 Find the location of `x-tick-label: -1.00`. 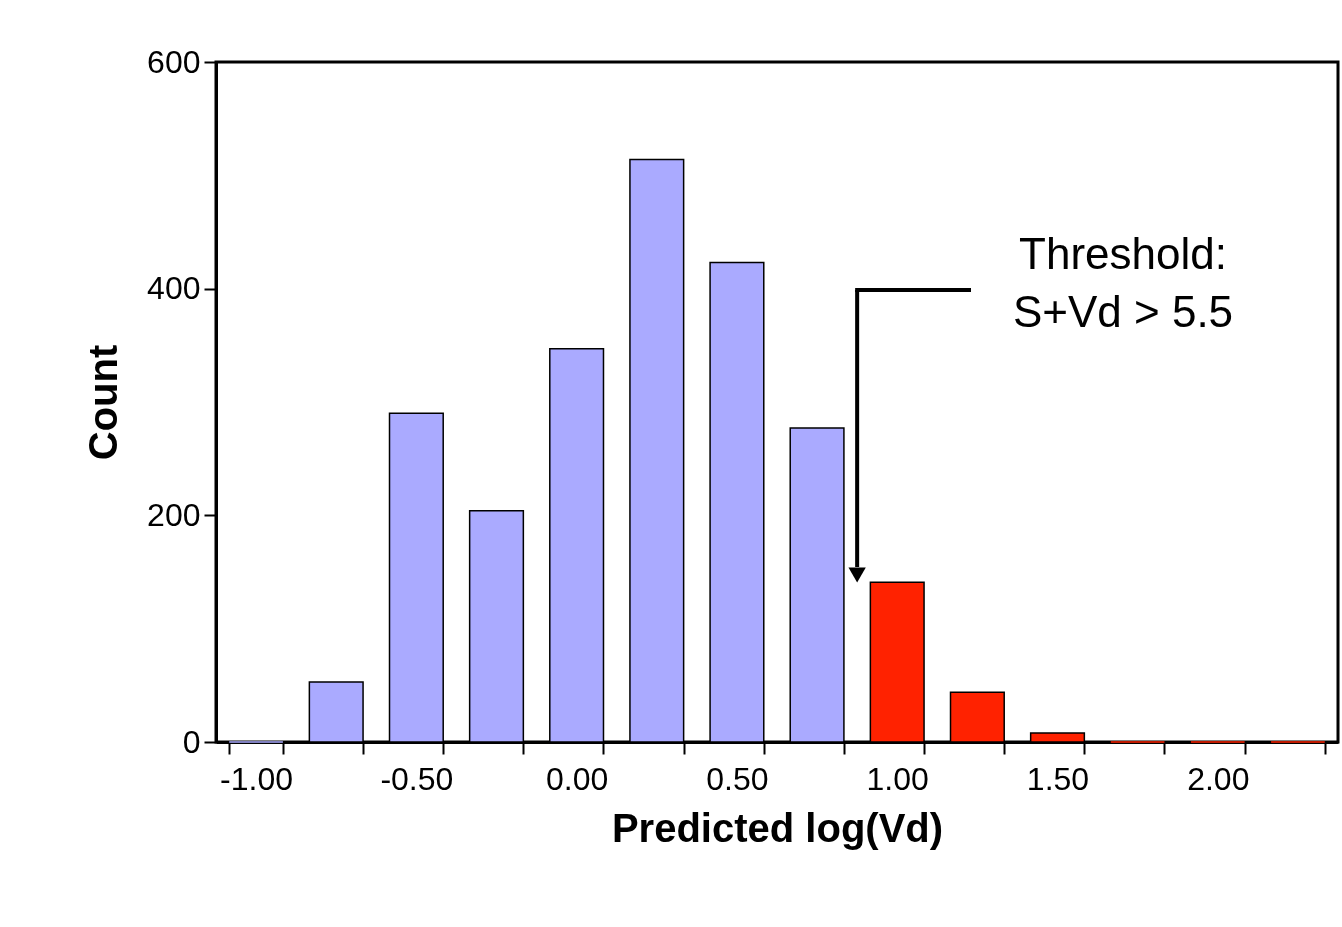

x-tick-label: -1.00 is located at coordinates (257, 778).